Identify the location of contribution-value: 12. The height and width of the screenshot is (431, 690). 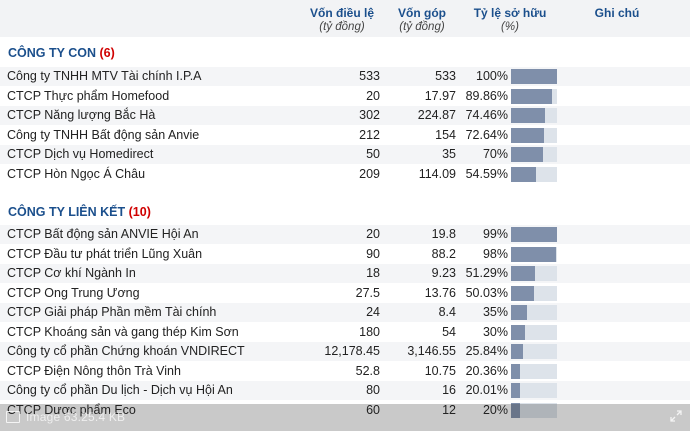
(449, 409).